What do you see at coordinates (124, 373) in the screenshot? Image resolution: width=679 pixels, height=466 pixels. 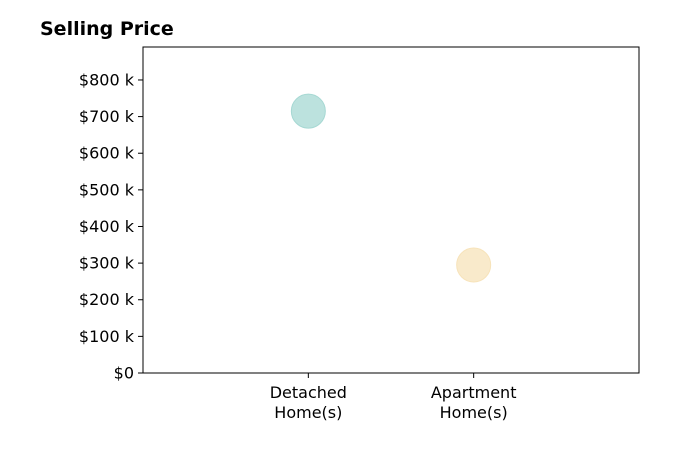 I see `y-tick-label: $0` at bounding box center [124, 373].